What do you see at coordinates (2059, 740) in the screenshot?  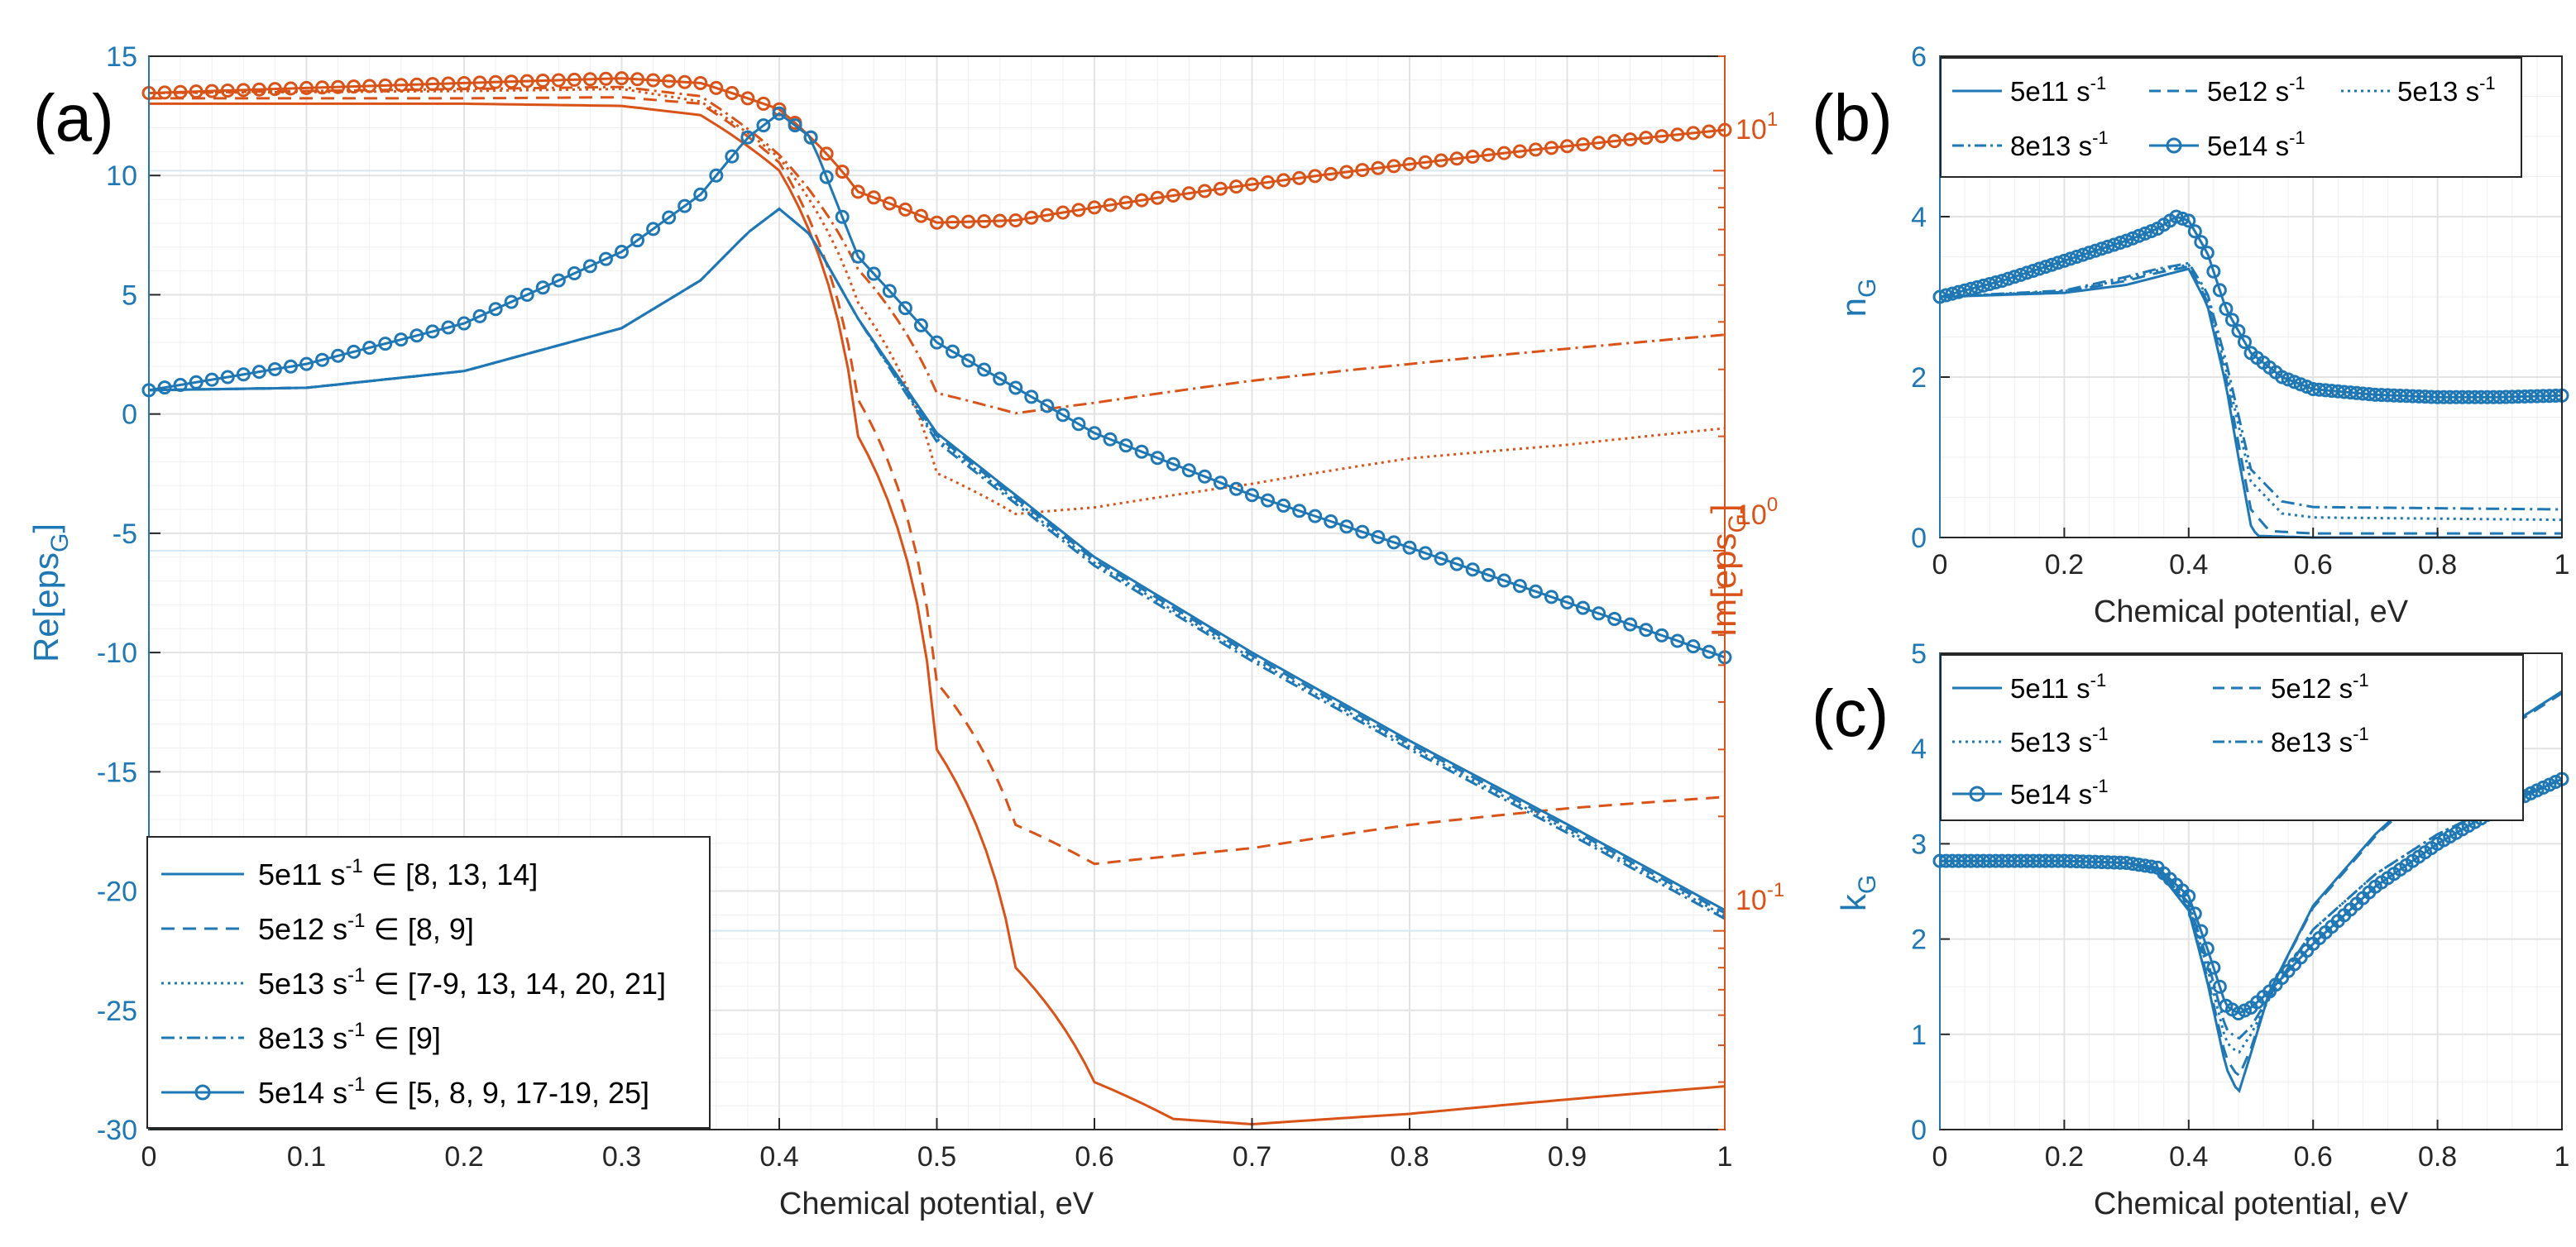 I see `svg-text: 5e13 s-1` at bounding box center [2059, 740].